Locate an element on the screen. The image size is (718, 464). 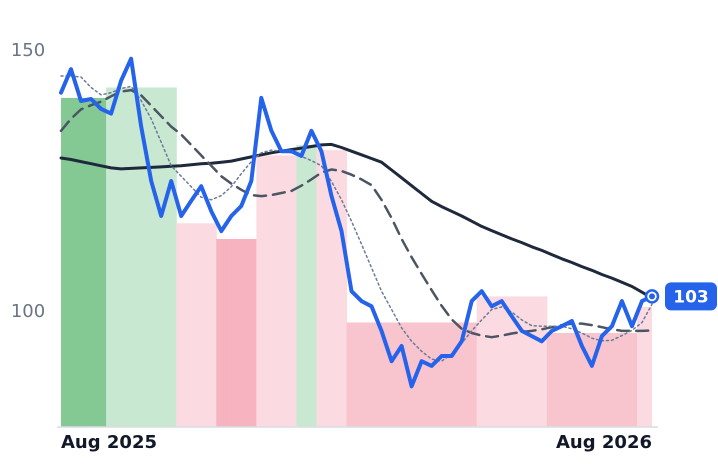
value-label: 103 is located at coordinates (691, 297).